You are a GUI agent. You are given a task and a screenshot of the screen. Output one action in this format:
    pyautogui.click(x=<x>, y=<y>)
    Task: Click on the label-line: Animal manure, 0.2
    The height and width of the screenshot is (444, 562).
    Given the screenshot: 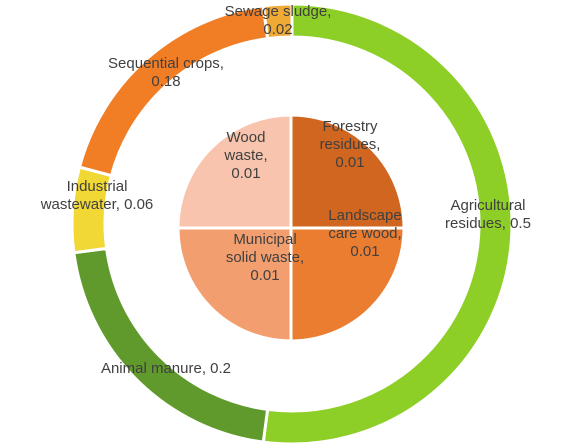 What is the action you would take?
    pyautogui.click(x=166, y=368)
    